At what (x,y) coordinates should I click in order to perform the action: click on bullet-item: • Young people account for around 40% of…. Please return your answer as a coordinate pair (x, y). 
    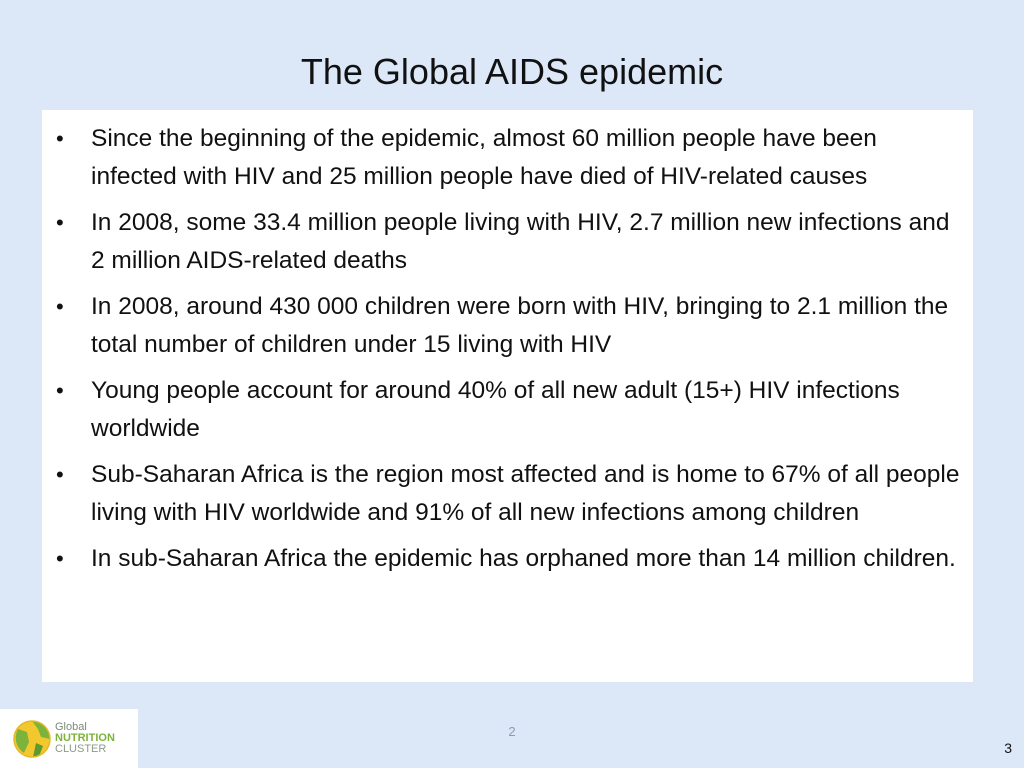
    Looking at the image, I should click on (509, 410).